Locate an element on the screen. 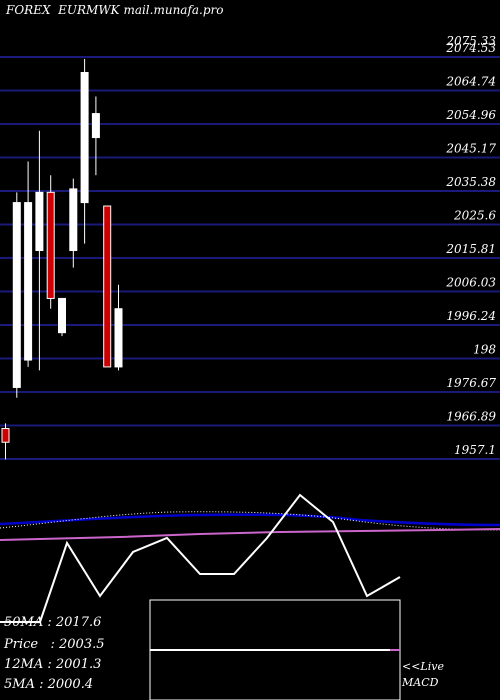 This screenshot has height=700, width=500. y-tick-label: 2045.17 is located at coordinates (470, 149).